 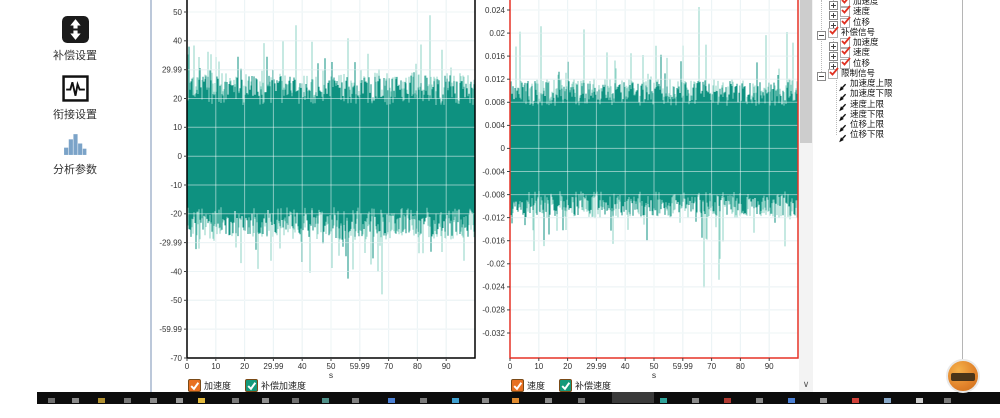 I want to click on x-tick-label: 50, so click(x=331, y=366).